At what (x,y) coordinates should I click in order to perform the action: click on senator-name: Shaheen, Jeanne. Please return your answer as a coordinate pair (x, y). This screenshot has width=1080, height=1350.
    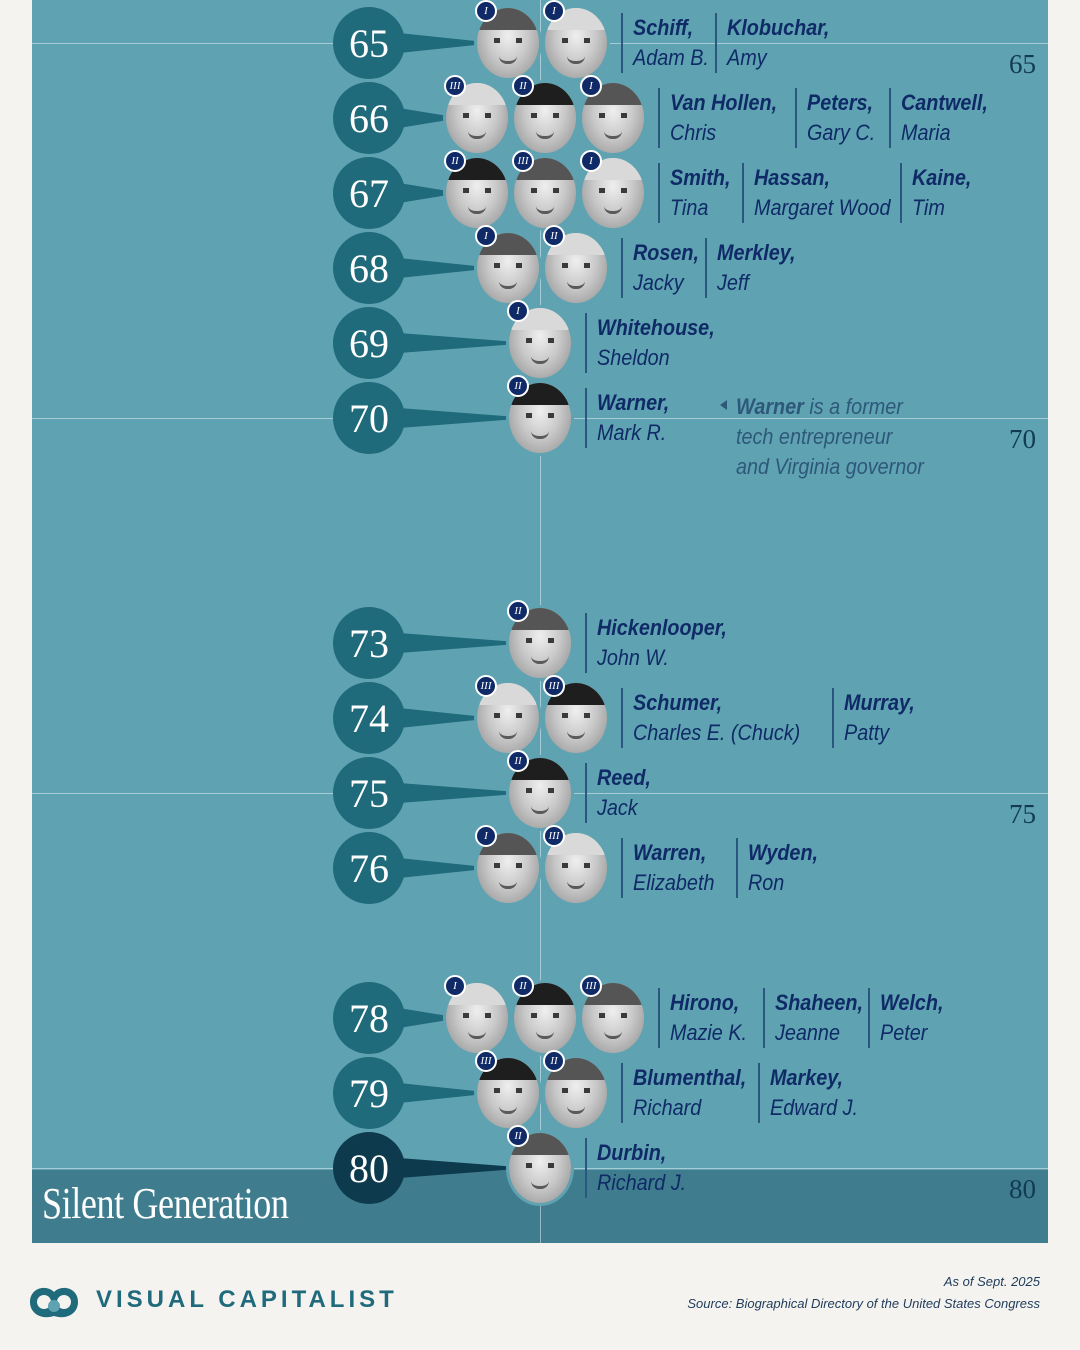
    Looking at the image, I should click on (818, 1018).